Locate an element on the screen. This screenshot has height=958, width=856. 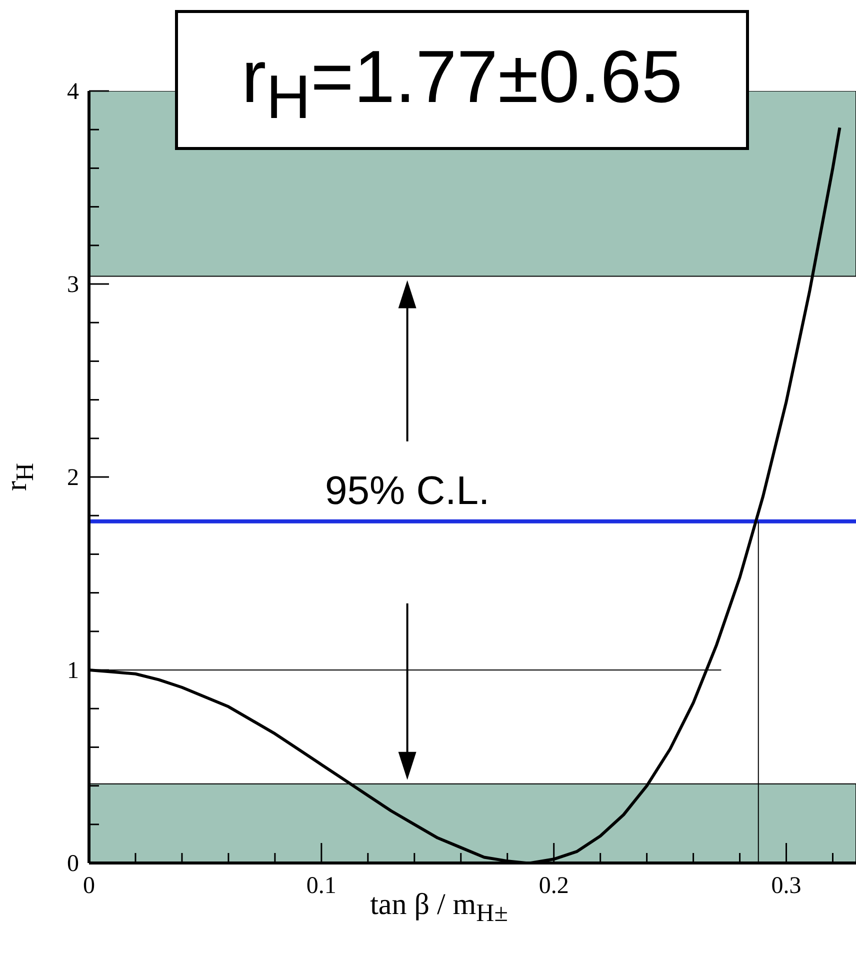
y-tick-label: 4 is located at coordinates (73, 92).